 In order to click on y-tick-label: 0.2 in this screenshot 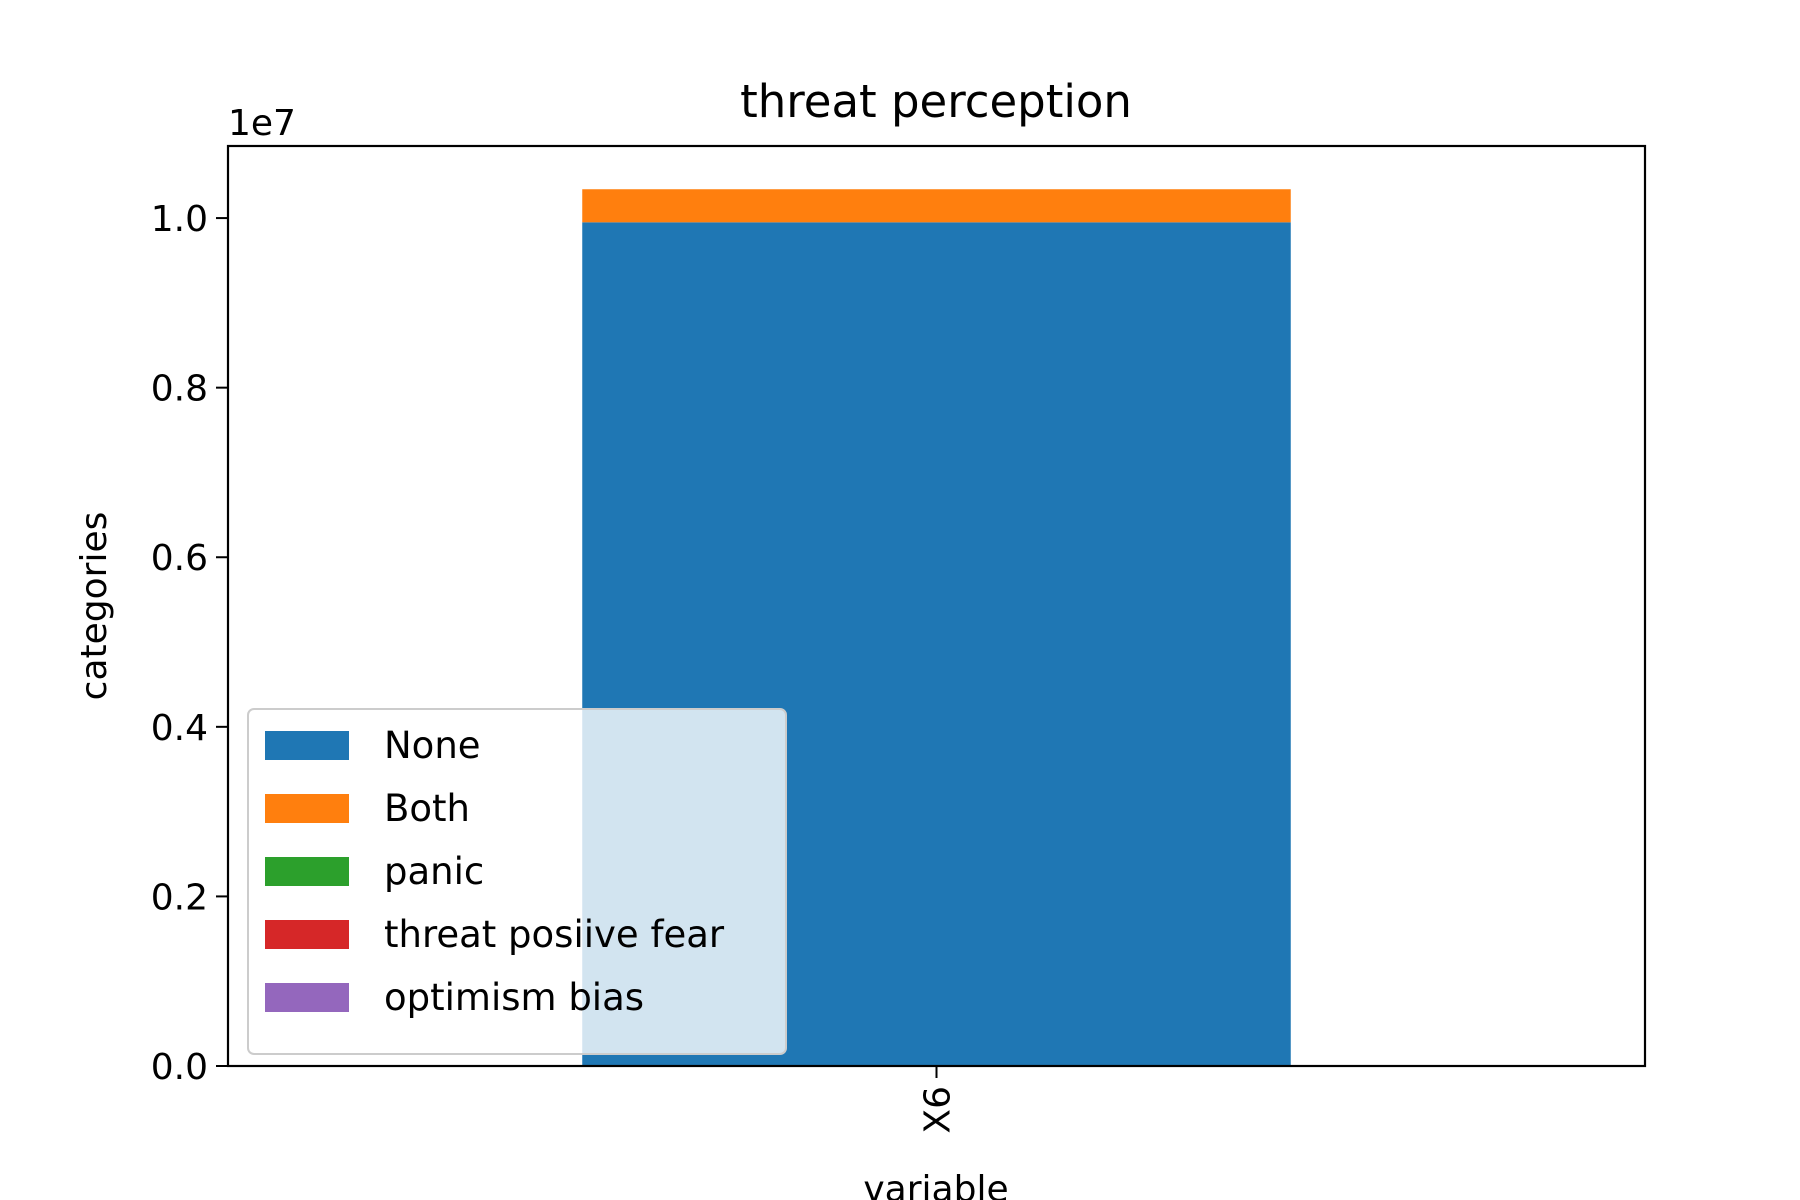, I will do `click(179, 897)`.